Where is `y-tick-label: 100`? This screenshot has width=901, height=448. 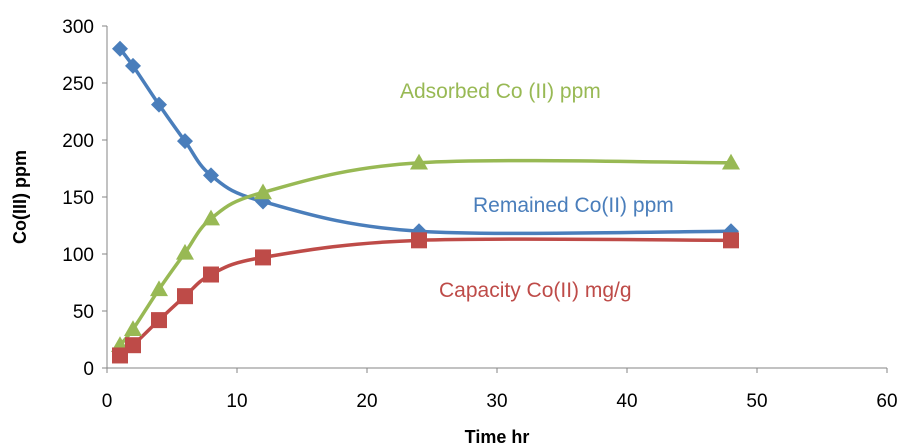 y-tick-label: 100 is located at coordinates (78, 255).